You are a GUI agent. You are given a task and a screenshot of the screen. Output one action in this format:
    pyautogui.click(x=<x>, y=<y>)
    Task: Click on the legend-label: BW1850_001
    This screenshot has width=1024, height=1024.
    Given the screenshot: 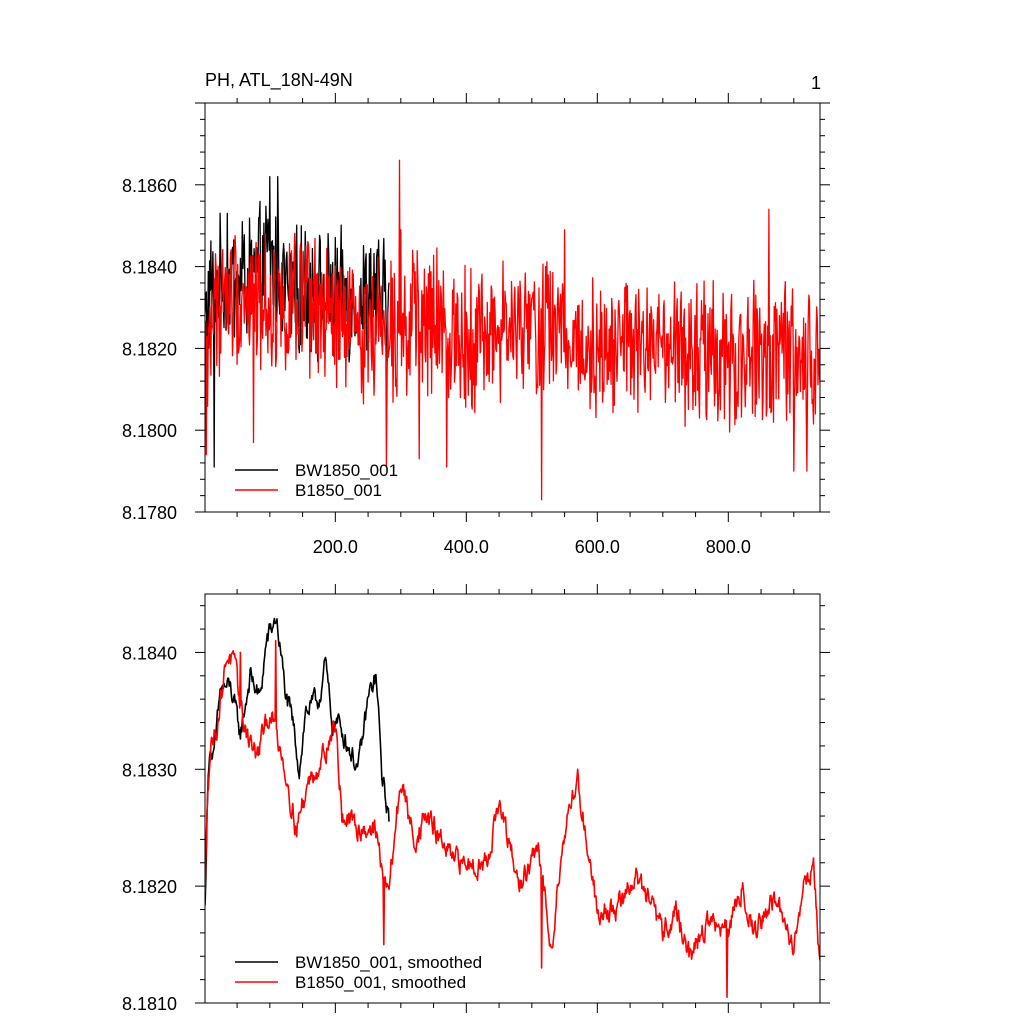 What is the action you would take?
    pyautogui.click(x=346, y=470)
    